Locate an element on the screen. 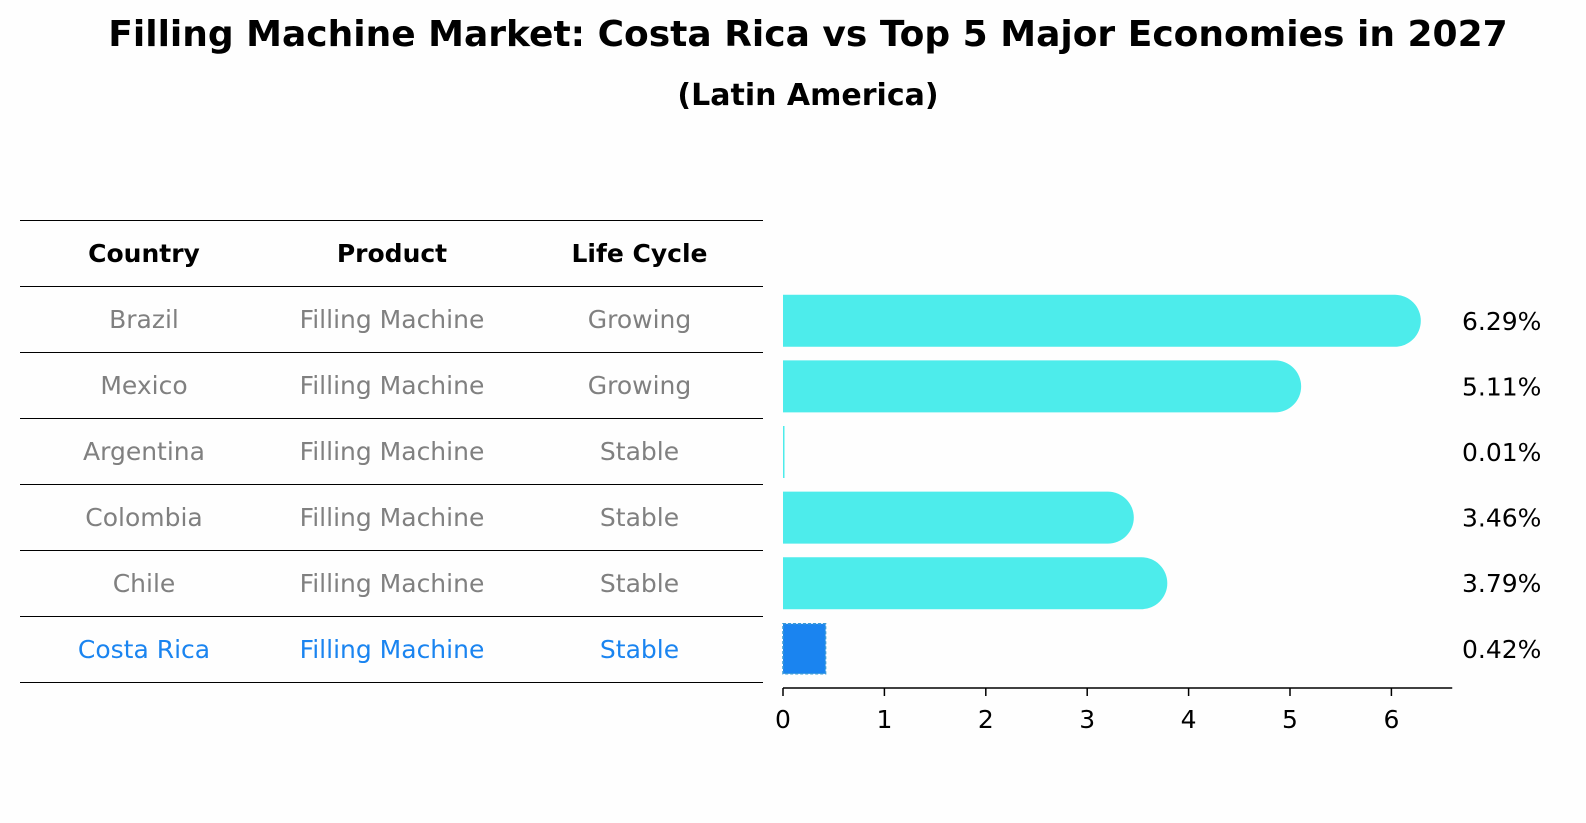 This screenshot has width=1586, height=823. bar-costa-rica is located at coordinates (804, 649).